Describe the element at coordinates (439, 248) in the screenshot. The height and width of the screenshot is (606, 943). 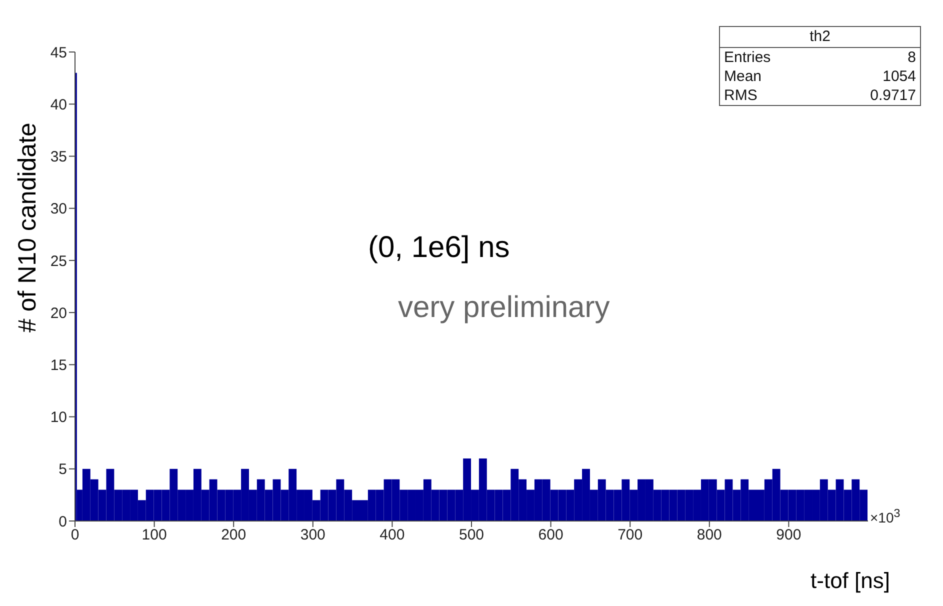
I see `annotation: (0, 1e6] ns` at that location.